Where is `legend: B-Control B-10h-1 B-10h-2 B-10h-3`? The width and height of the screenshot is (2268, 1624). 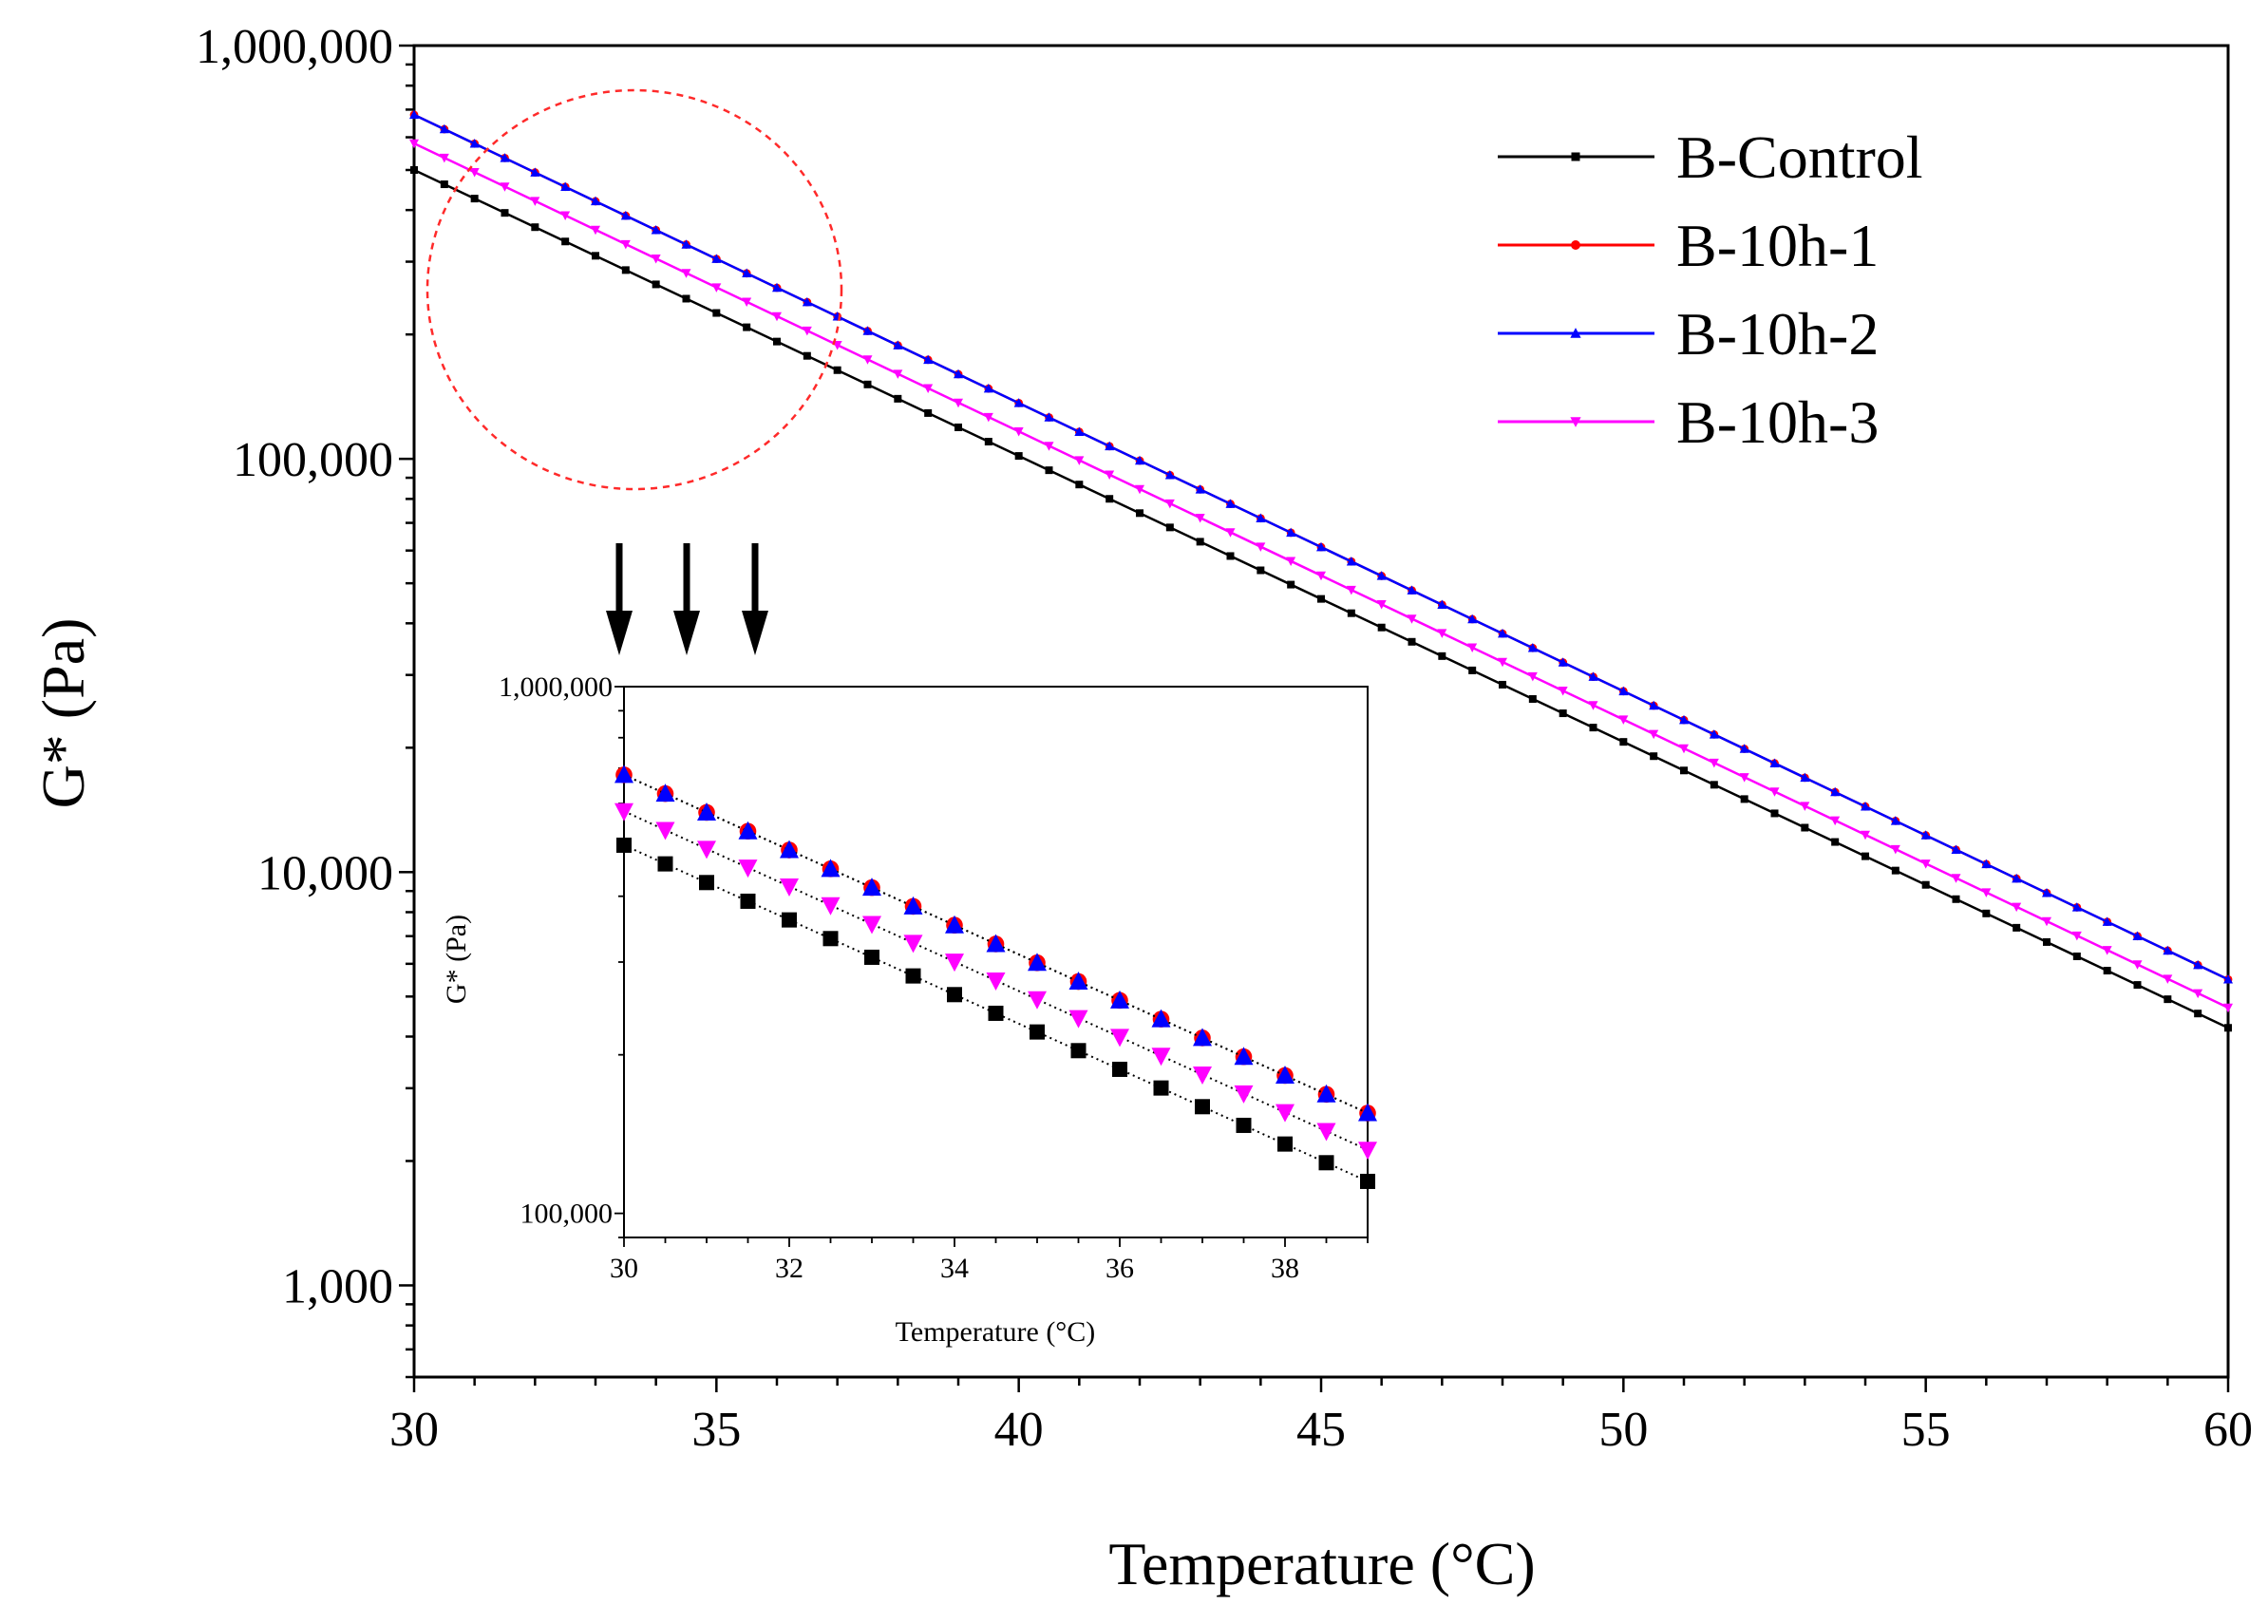
legend: B-Control B-10h-1 B-10h-2 B-10h-3 is located at coordinates (1711, 289).